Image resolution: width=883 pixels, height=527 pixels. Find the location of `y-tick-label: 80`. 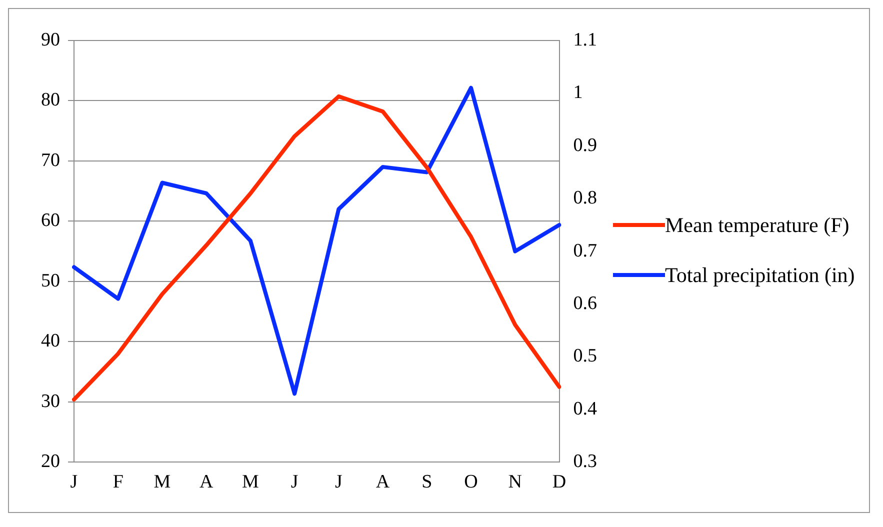

y-tick-label: 80 is located at coordinates (50, 99).